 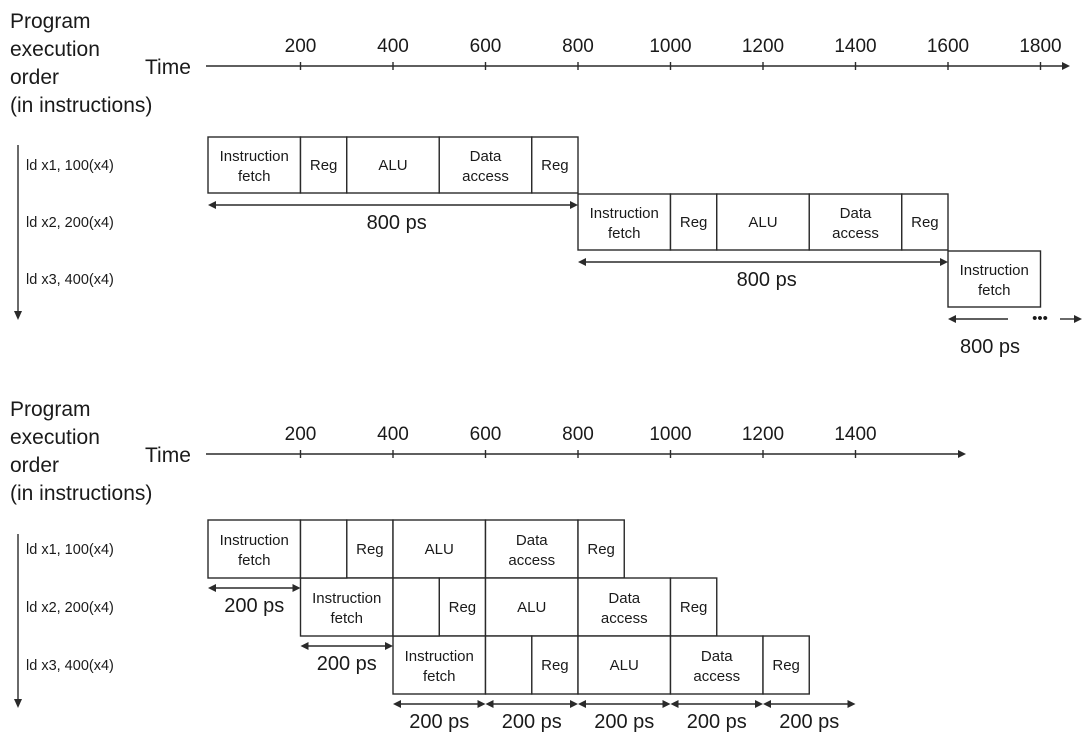 I want to click on duration-span: ••• 800 ps, so click(x=1015, y=334).